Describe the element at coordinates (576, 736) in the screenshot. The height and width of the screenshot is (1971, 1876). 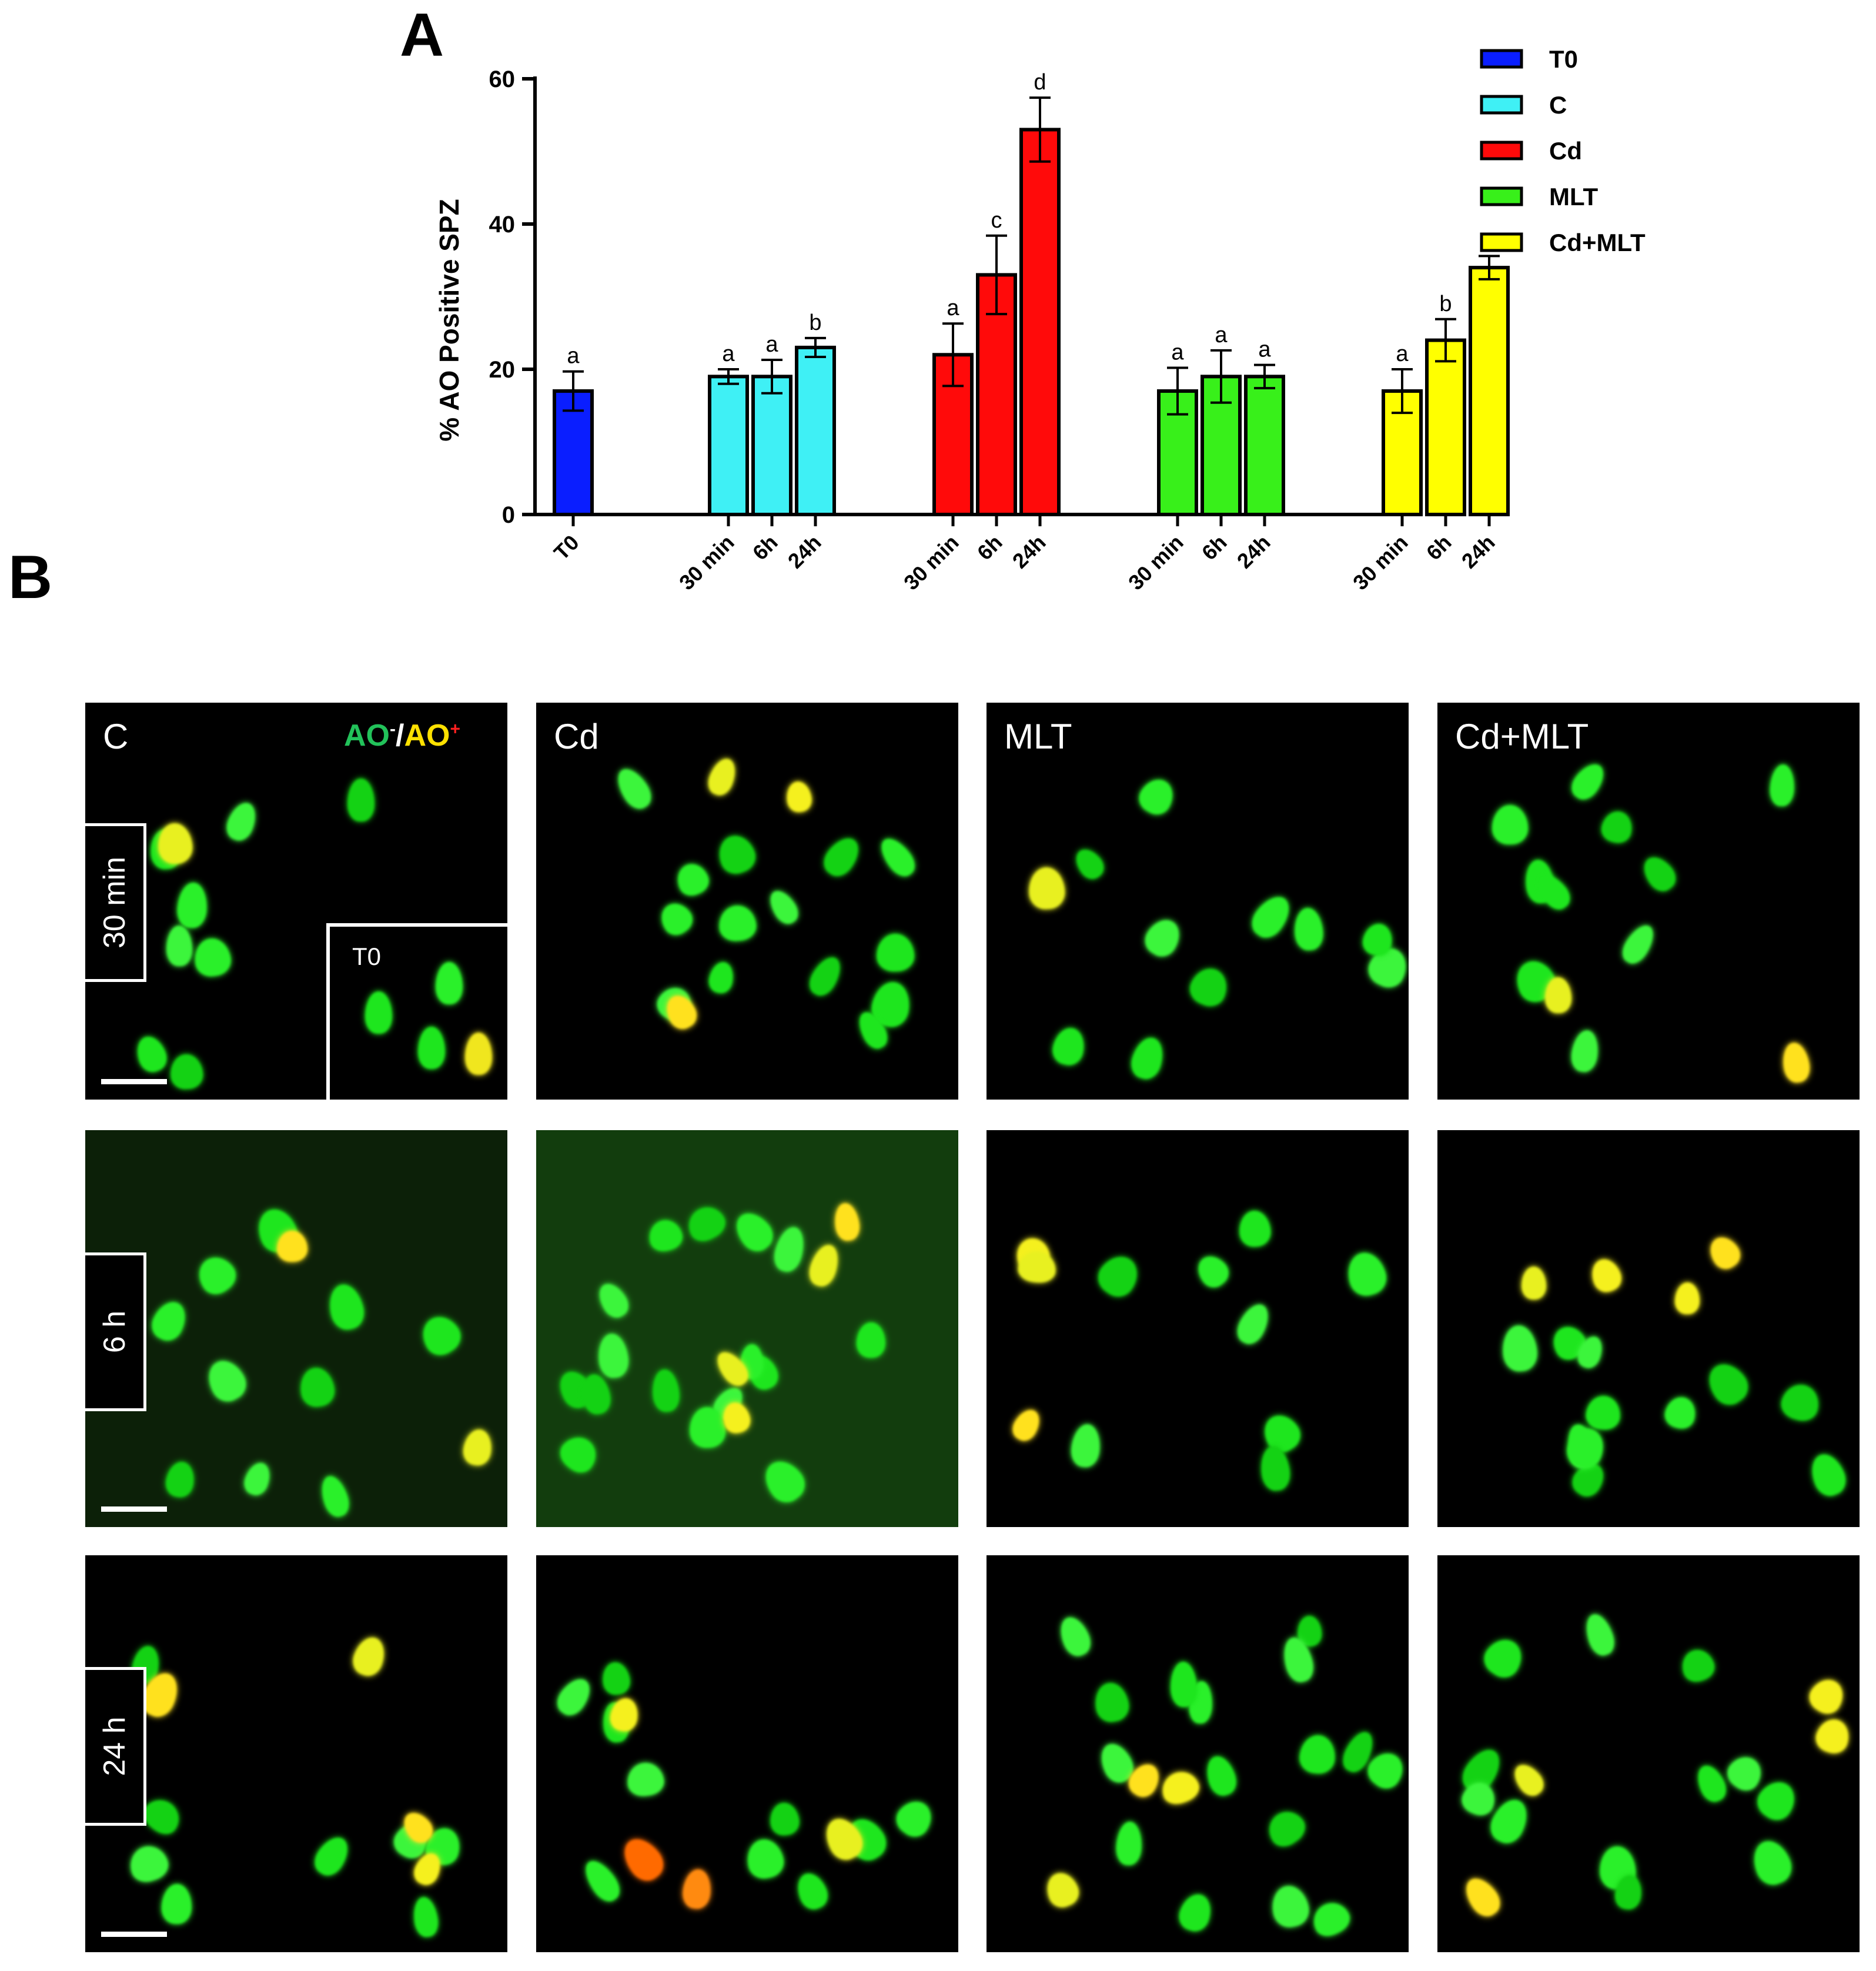
I see `column-title: Cd` at that location.